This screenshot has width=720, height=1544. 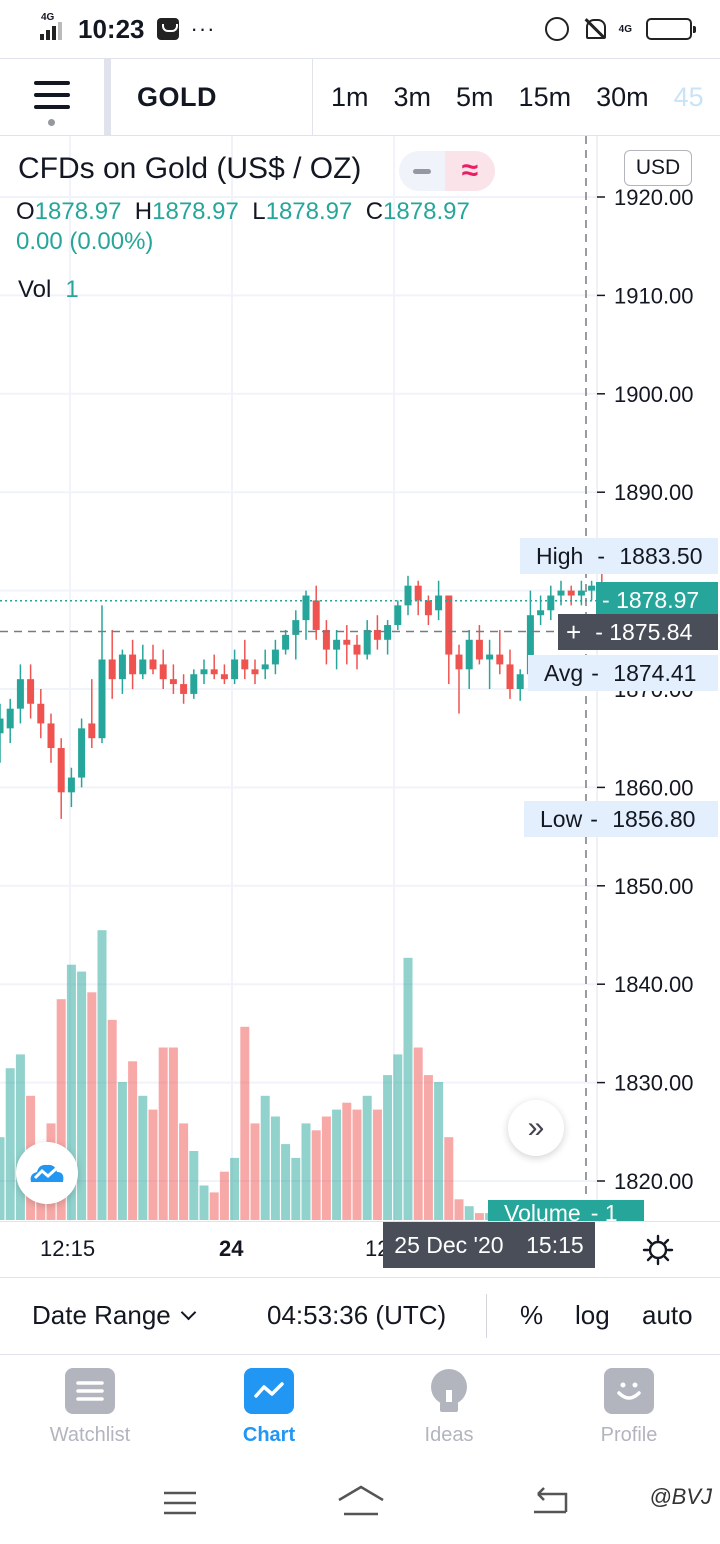 I want to click on utc-clock: 04:53:36 (UTC), so click(x=357, y=1315).